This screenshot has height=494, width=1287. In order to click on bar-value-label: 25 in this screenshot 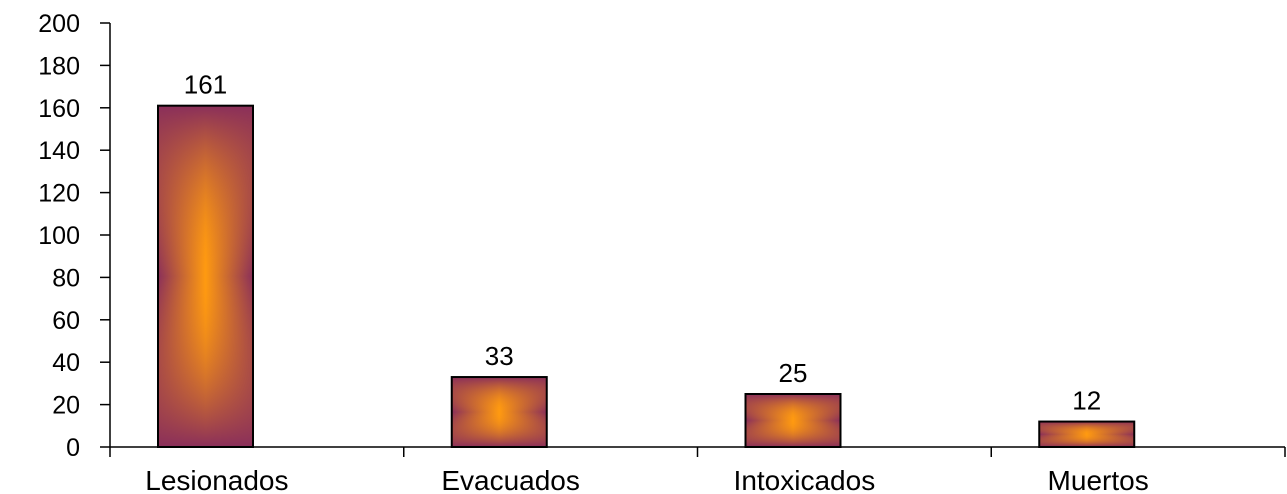, I will do `click(793, 373)`.